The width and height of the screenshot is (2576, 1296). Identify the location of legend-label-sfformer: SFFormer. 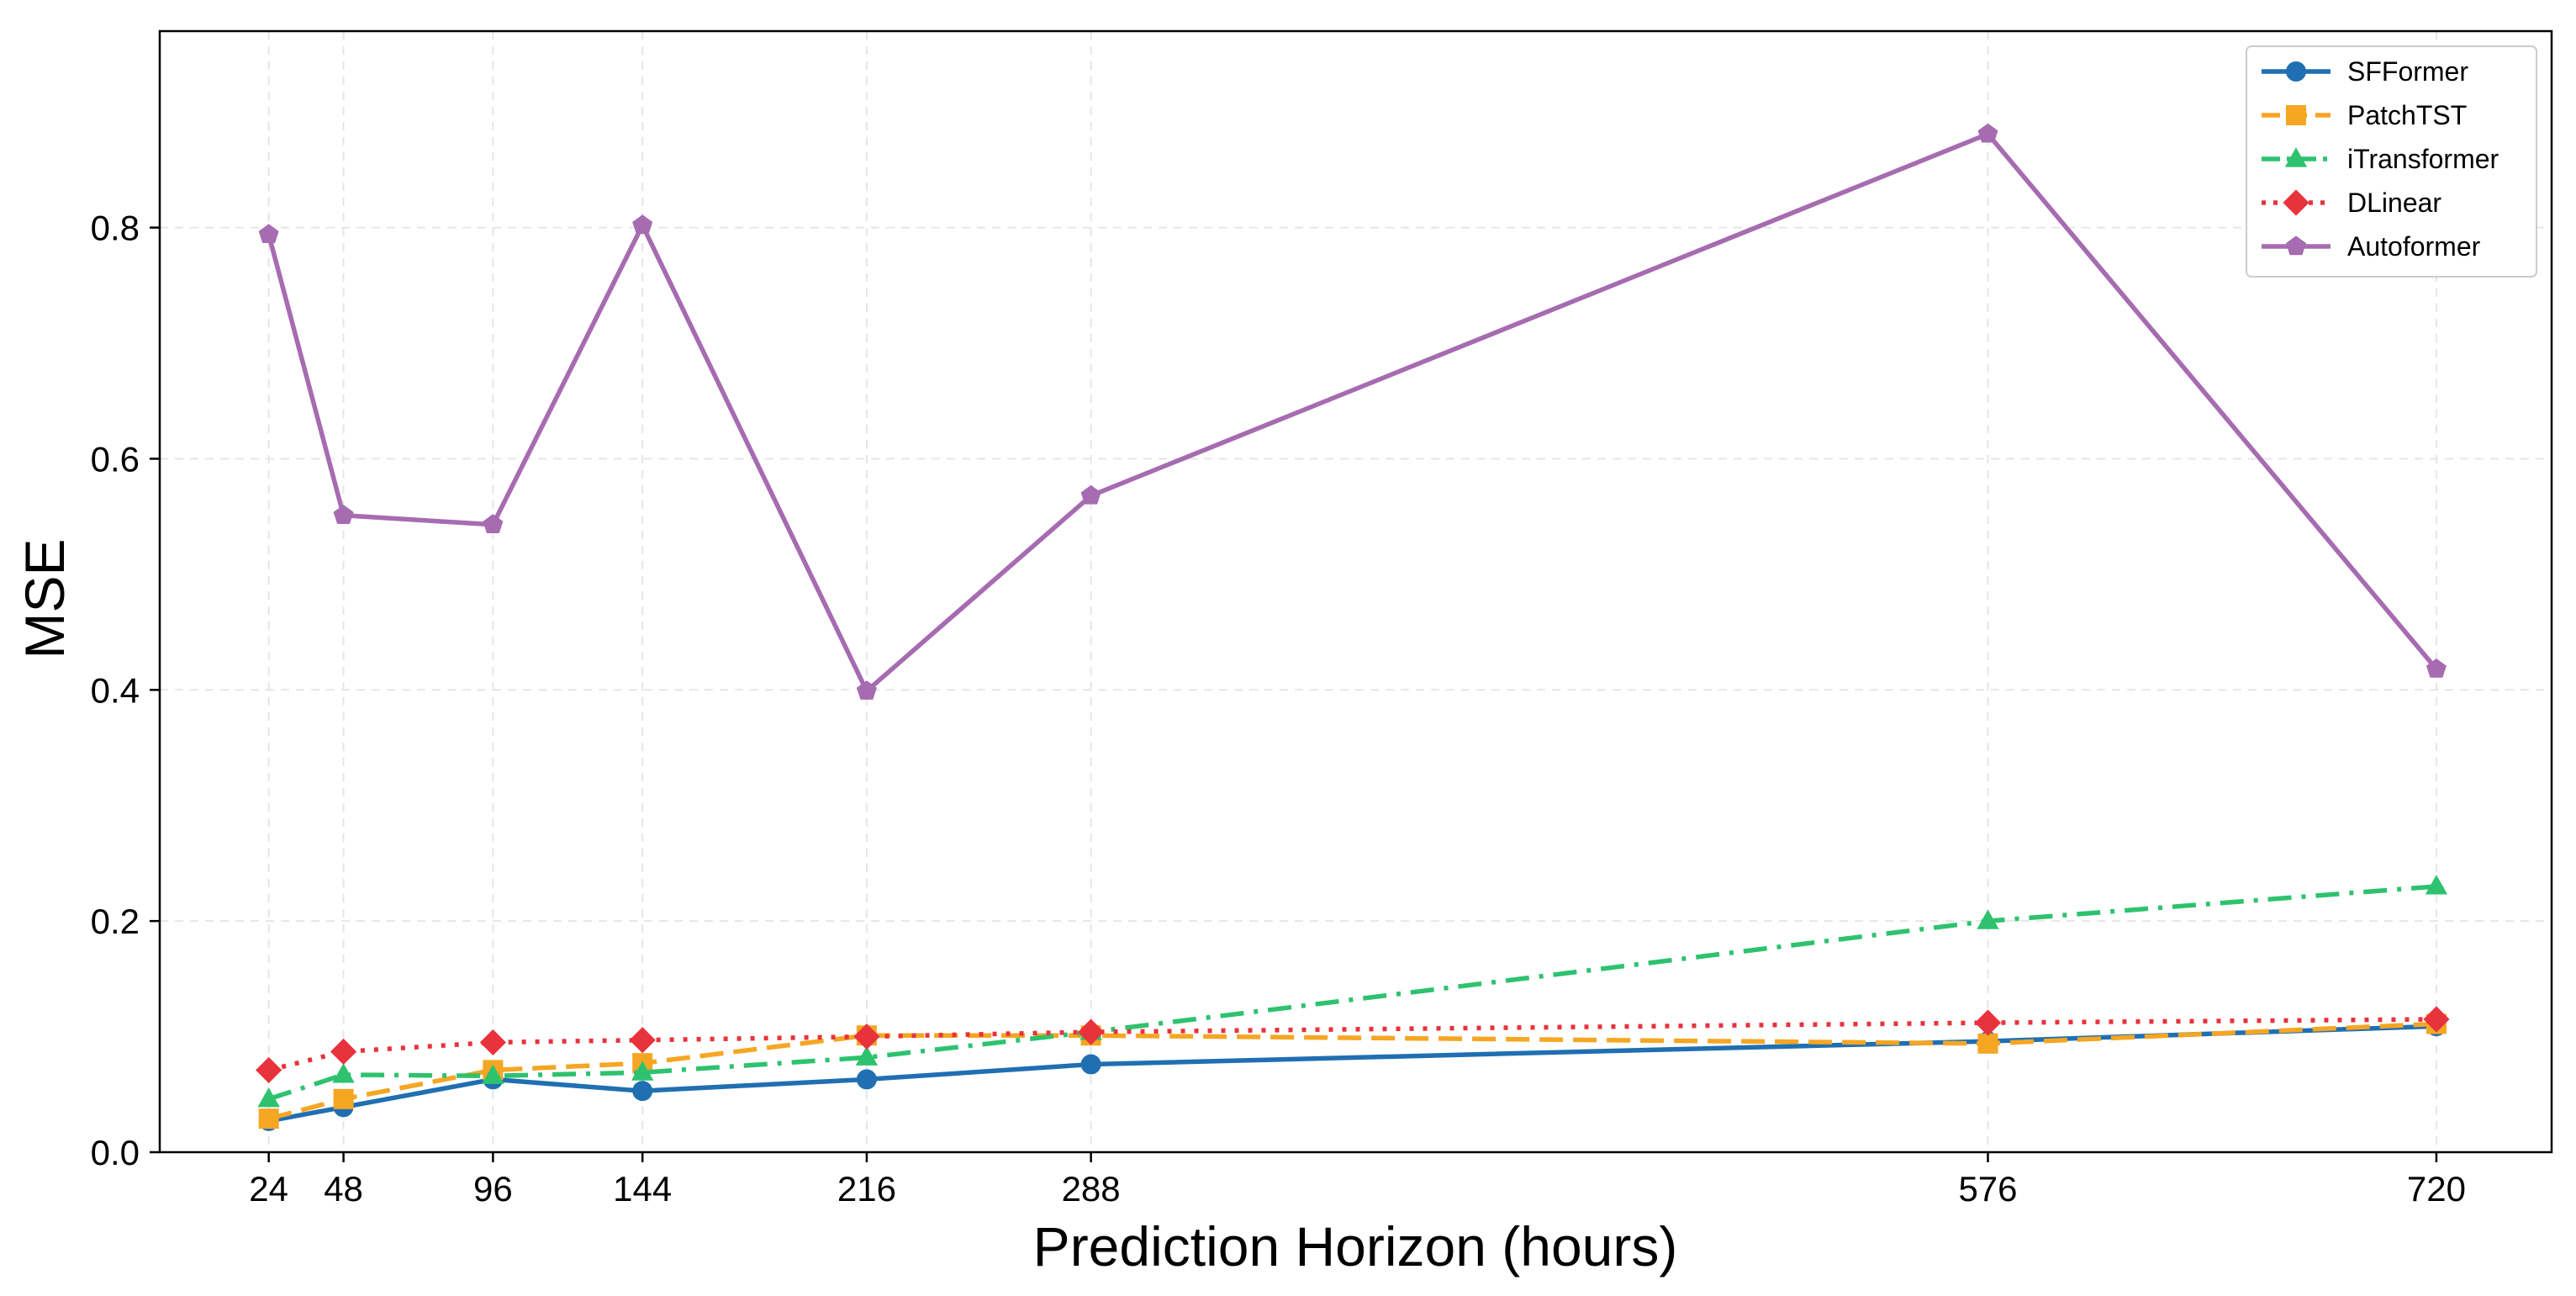
(2407, 71).